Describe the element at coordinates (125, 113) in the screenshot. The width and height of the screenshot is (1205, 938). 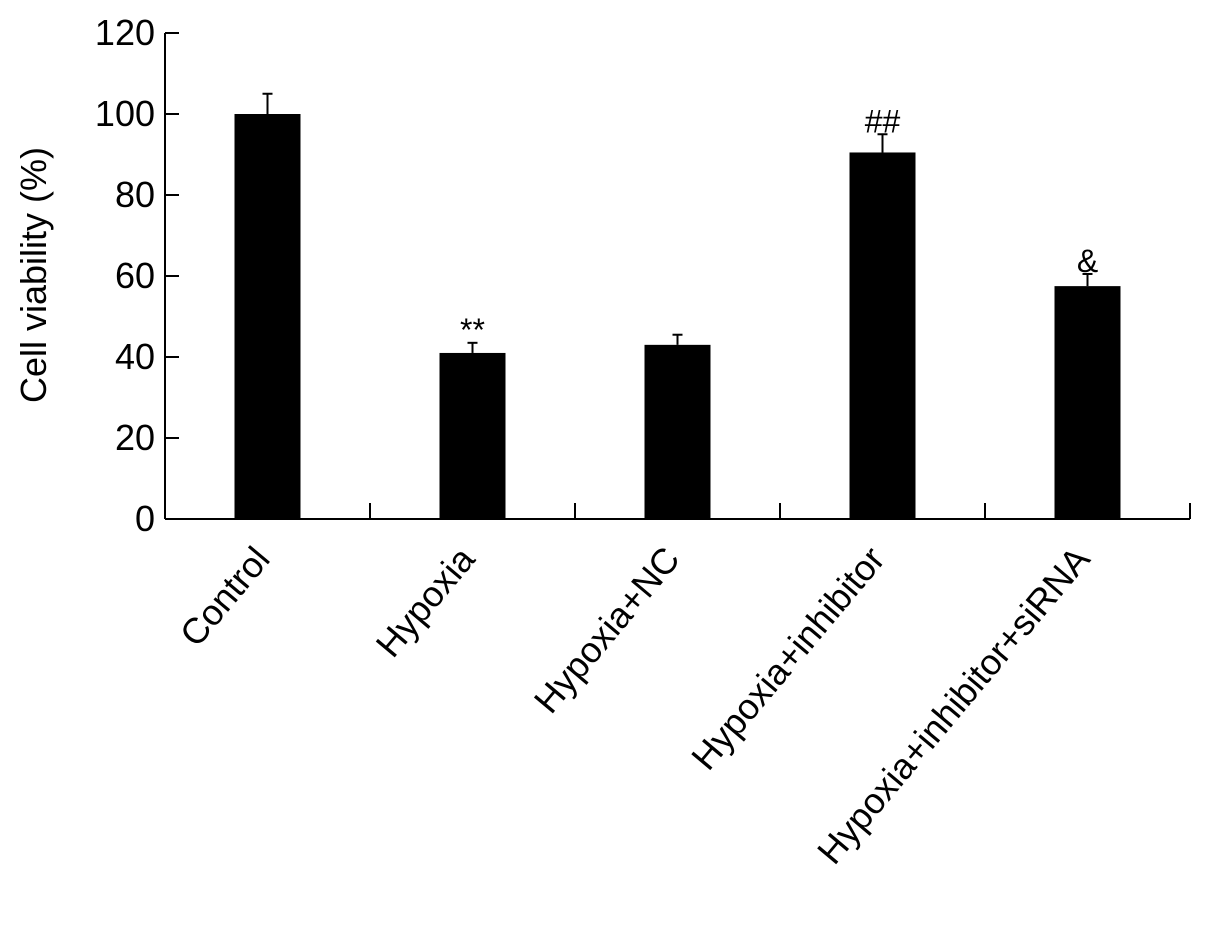
I see `y-tick-label: 100` at that location.